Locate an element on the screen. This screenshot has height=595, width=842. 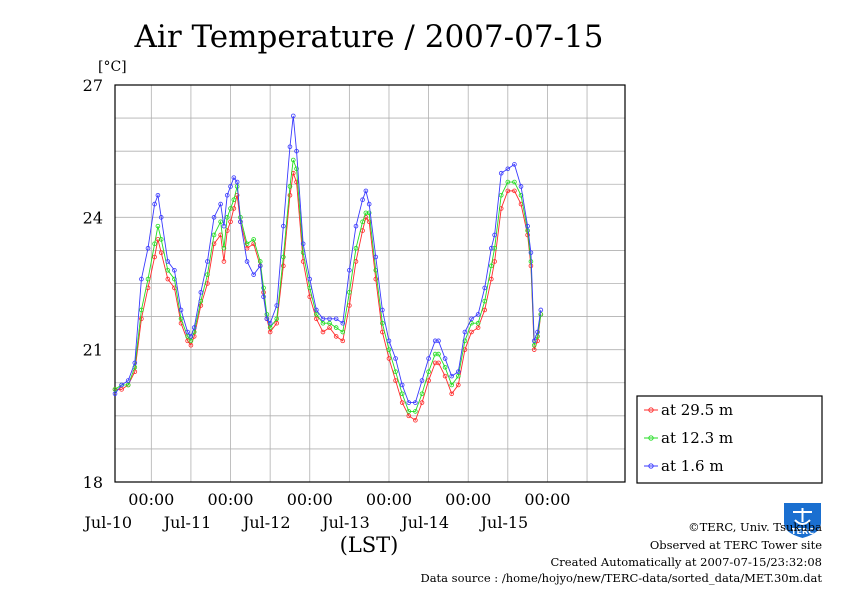
x-date-label: Jul-11 is located at coordinates (187, 522).